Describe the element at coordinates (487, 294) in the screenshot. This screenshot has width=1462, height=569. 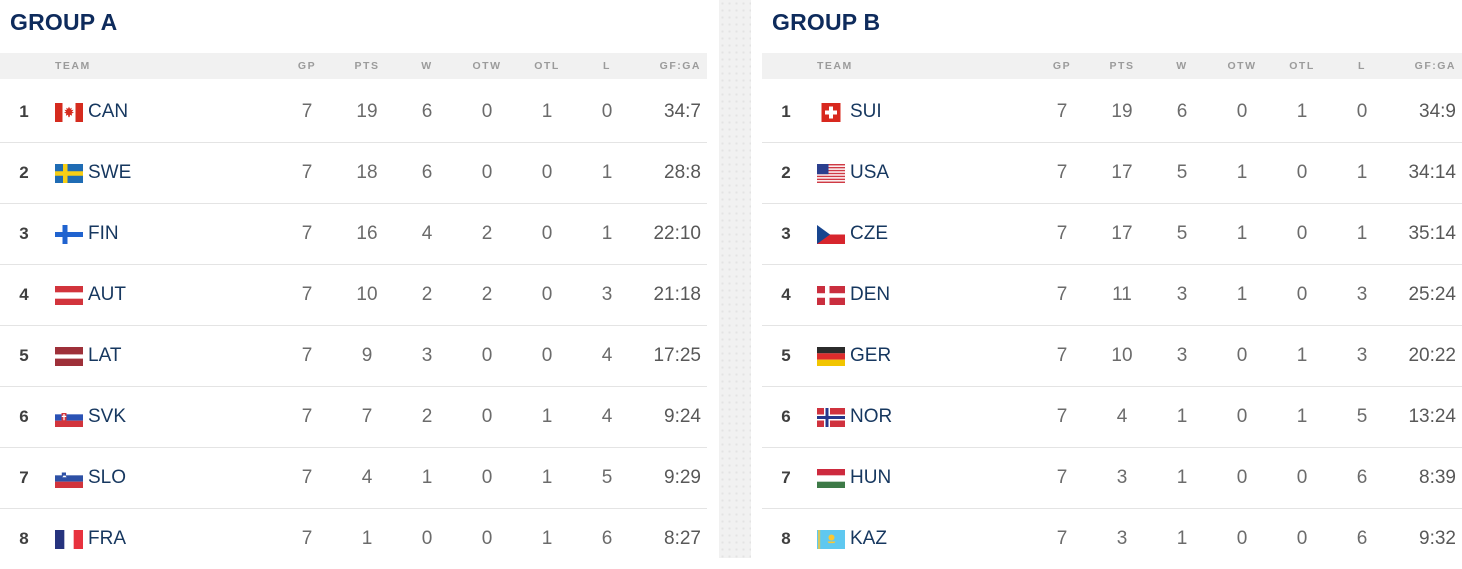
I see `otw-value: 2` at that location.